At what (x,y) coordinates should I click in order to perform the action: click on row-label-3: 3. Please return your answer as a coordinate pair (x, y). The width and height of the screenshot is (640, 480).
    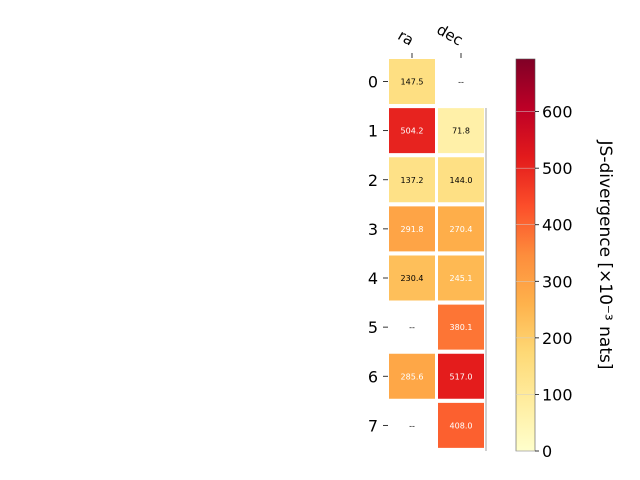
    Looking at the image, I should click on (373, 229).